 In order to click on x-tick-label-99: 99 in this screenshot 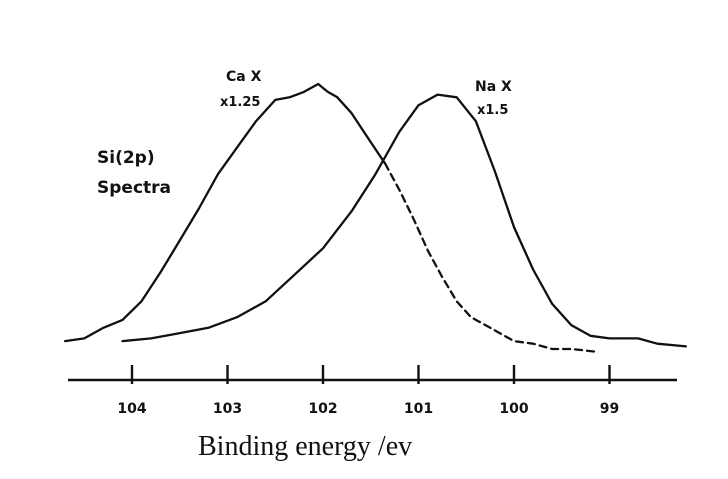, I will do `click(609, 409)`.